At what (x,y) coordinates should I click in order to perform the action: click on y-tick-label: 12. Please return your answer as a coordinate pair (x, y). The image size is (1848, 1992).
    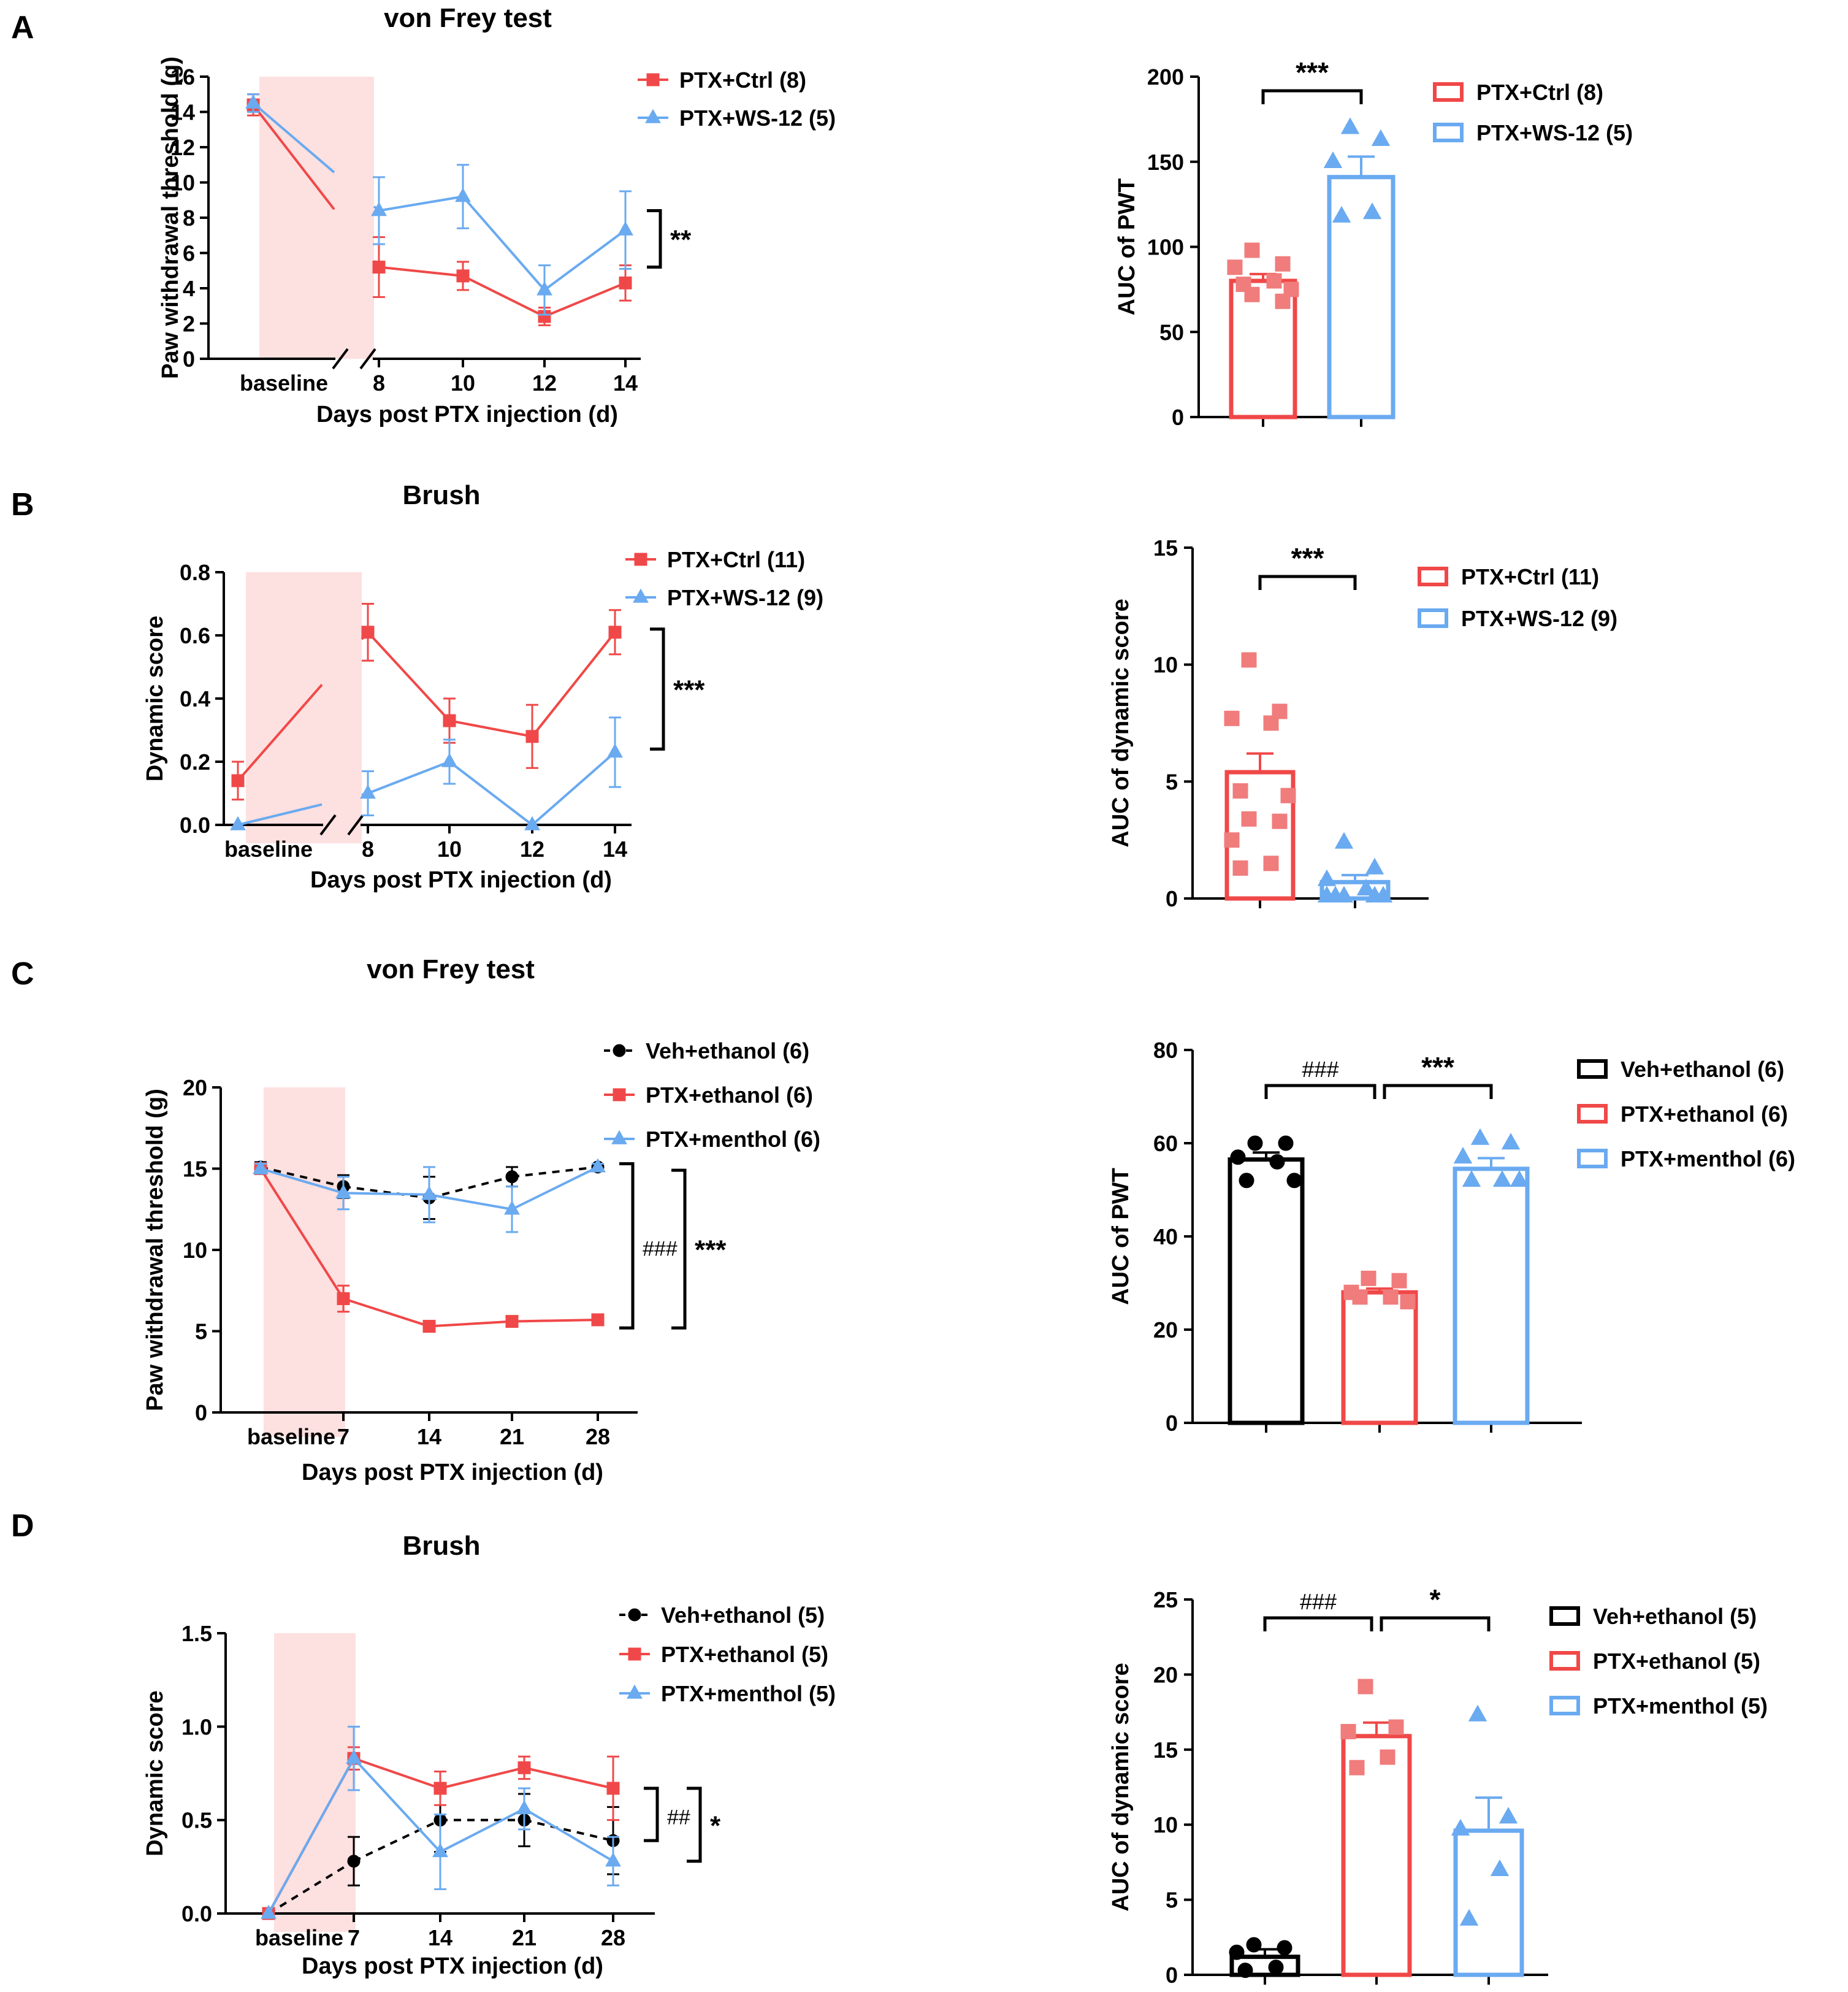
    Looking at the image, I should click on (182, 147).